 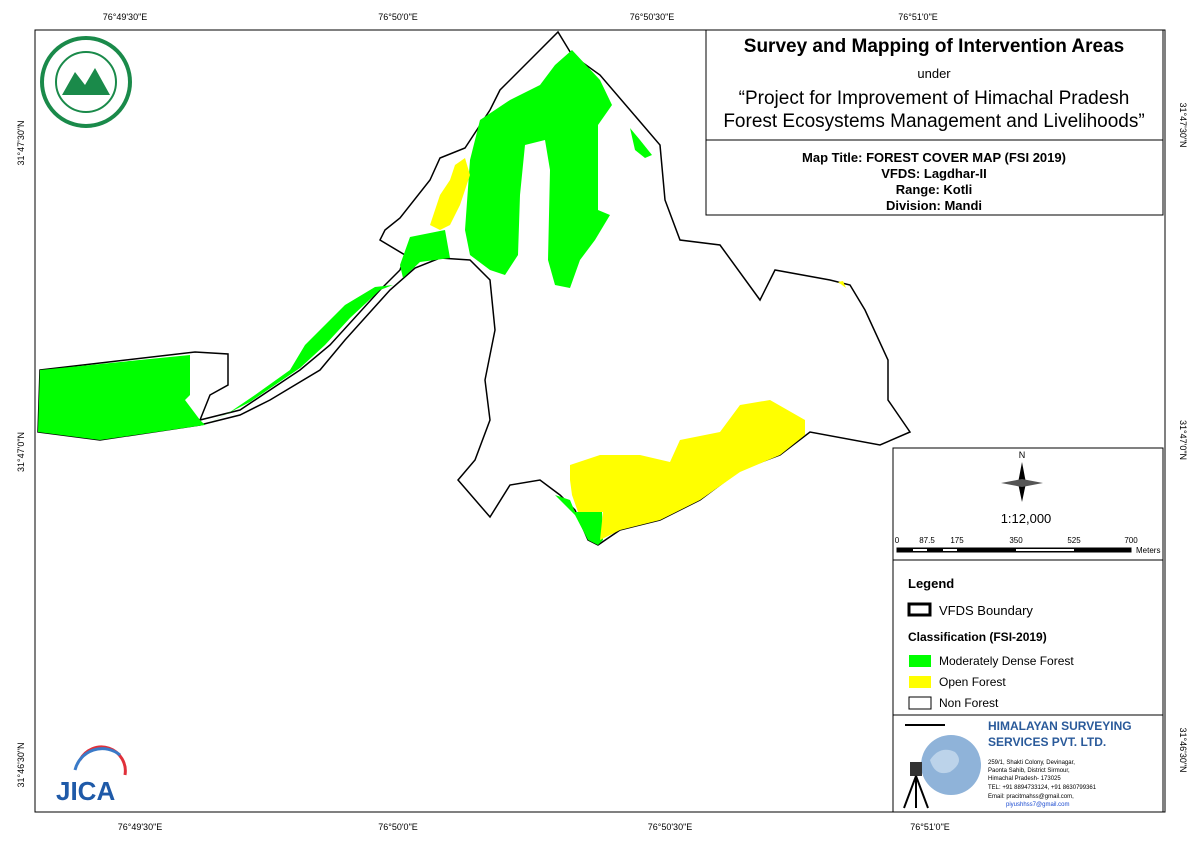 I want to click on scale-label: 700, so click(x=1131, y=540).